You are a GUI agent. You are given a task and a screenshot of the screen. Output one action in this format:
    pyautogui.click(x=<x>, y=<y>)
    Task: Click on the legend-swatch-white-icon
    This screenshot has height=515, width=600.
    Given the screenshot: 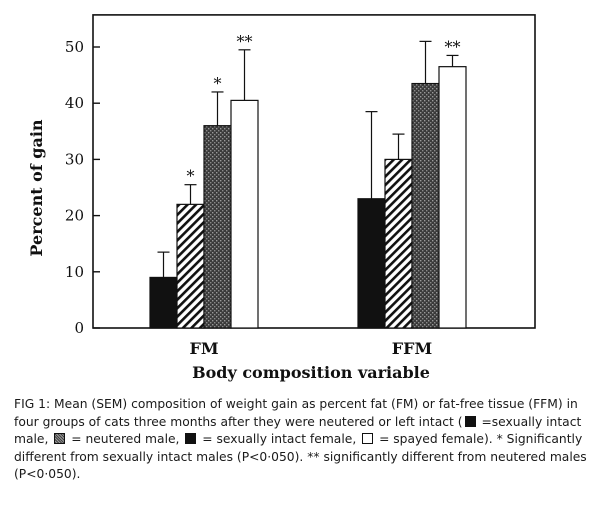 What is the action you would take?
    pyautogui.click(x=368, y=438)
    